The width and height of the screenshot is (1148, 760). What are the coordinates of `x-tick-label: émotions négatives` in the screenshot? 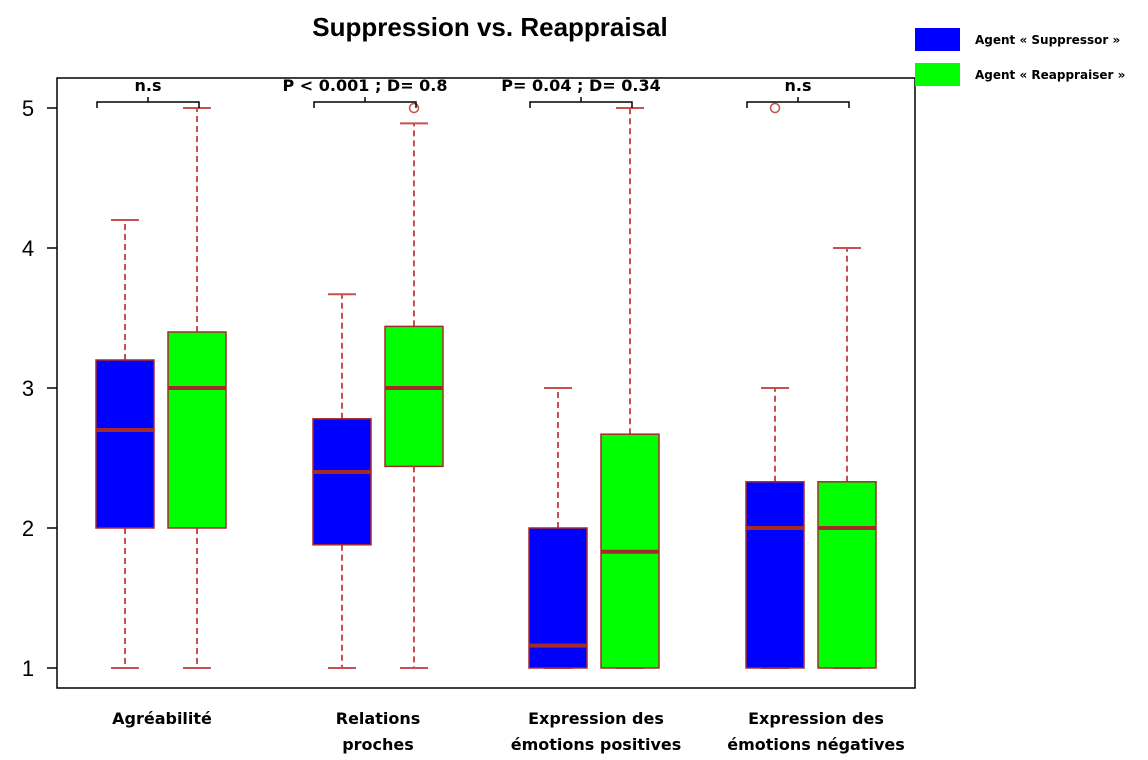 It's located at (816, 744).